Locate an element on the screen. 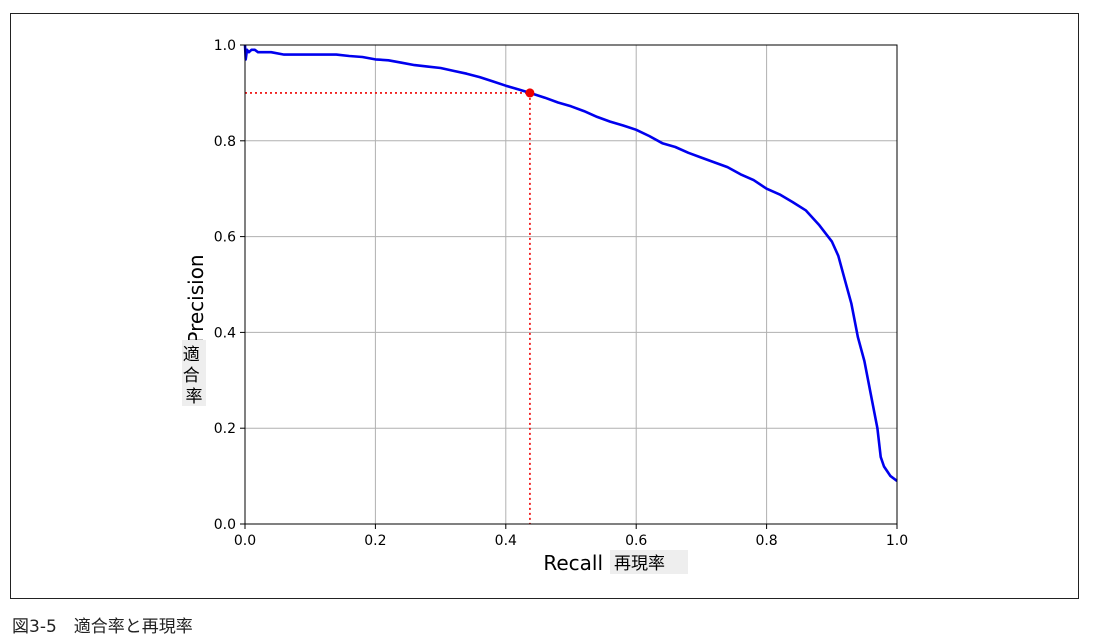 The image size is (1098, 639). y-tick-label: 0.8 is located at coordinates (225, 142).